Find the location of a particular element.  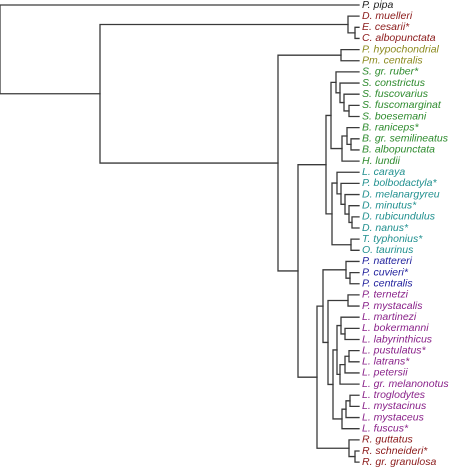

tip-label: L. labyrinthicus is located at coordinates (397, 339).